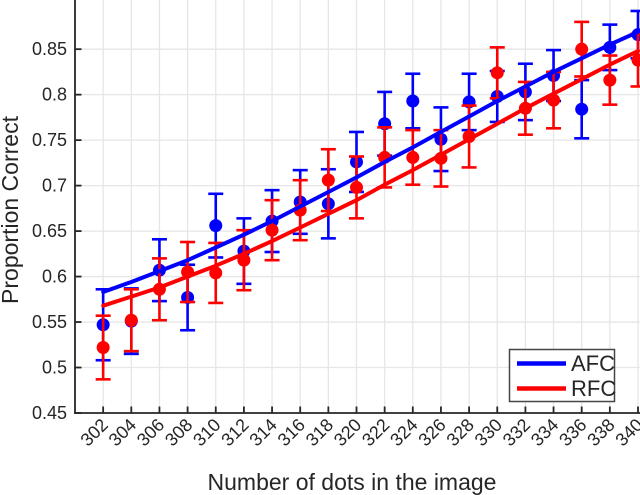 The width and height of the screenshot is (640, 495). I want to click on x-tick-label: 340, so click(625, 432).